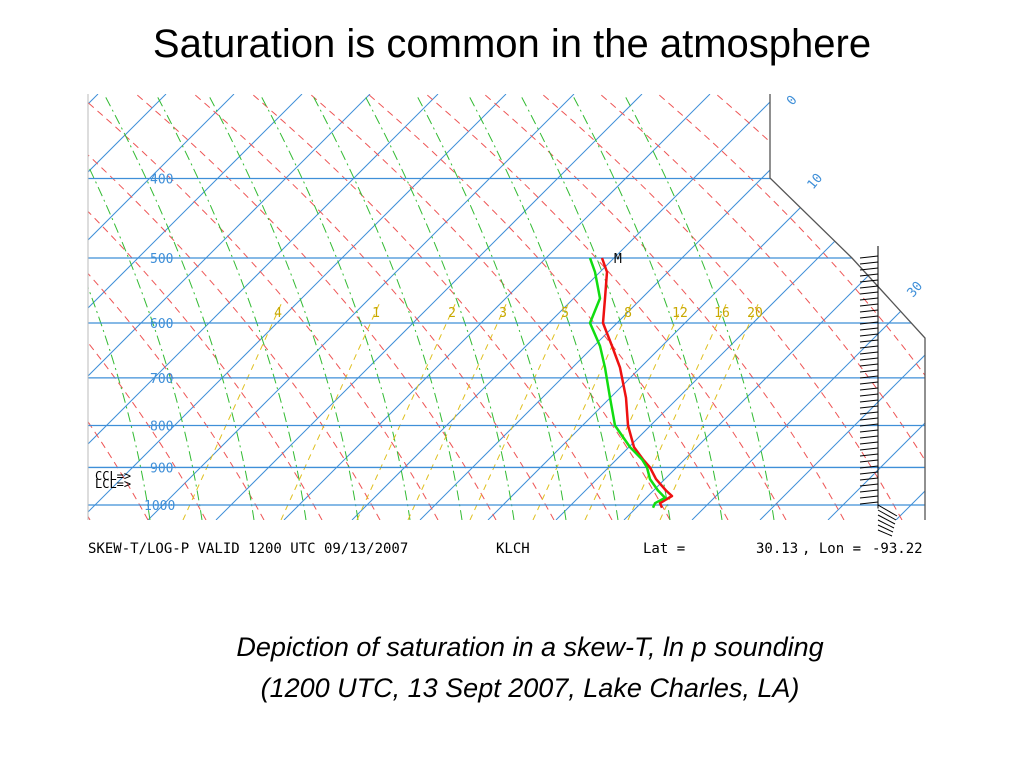 This screenshot has width=1024, height=768. What do you see at coordinates (792, 101) in the screenshot?
I see `height-scale-label: 0` at bounding box center [792, 101].